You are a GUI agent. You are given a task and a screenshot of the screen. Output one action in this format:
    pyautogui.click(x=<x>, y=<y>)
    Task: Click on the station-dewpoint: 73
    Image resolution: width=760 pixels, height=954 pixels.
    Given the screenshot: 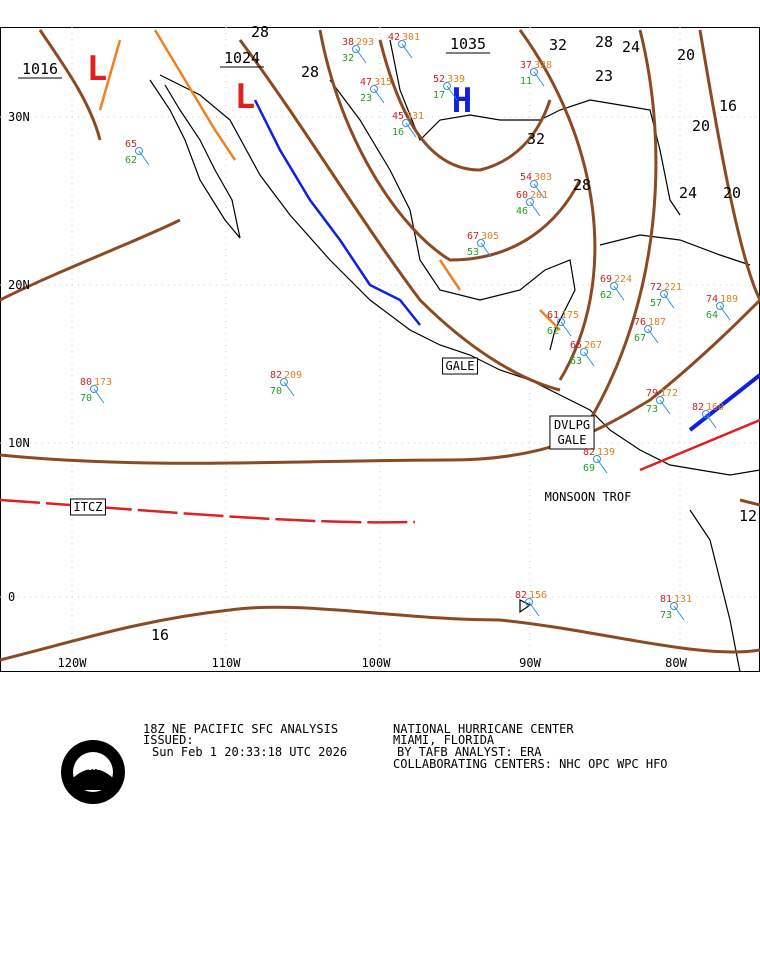 What is the action you would take?
    pyautogui.click(x=666, y=615)
    